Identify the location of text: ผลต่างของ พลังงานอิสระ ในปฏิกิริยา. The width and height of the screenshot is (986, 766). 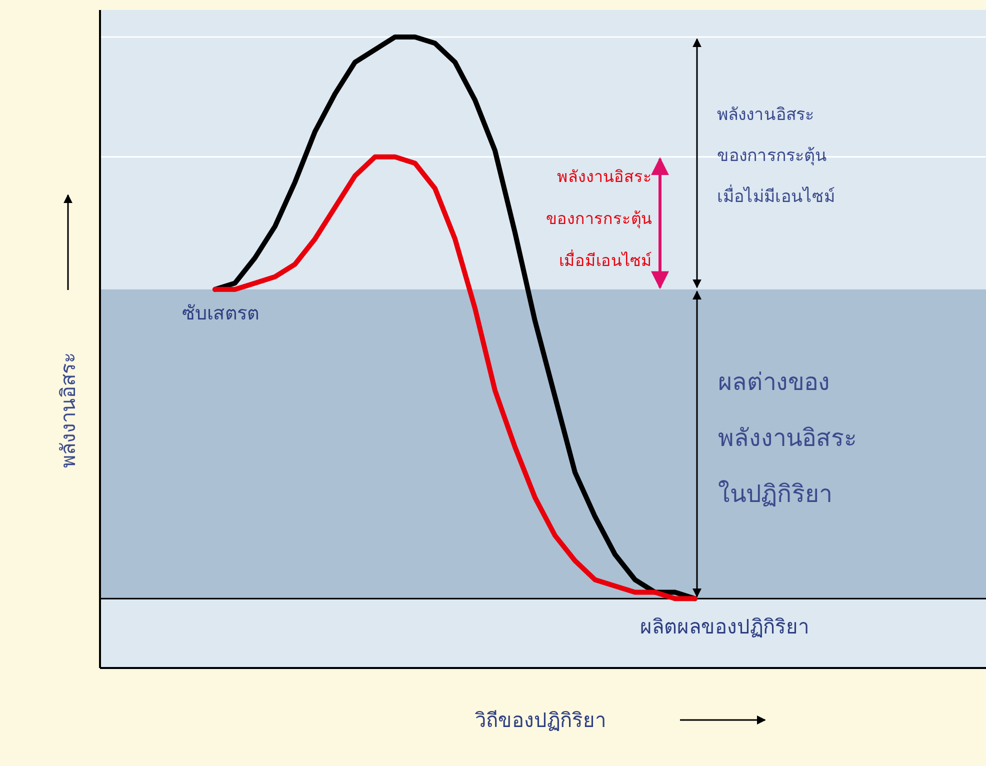
(787, 438).